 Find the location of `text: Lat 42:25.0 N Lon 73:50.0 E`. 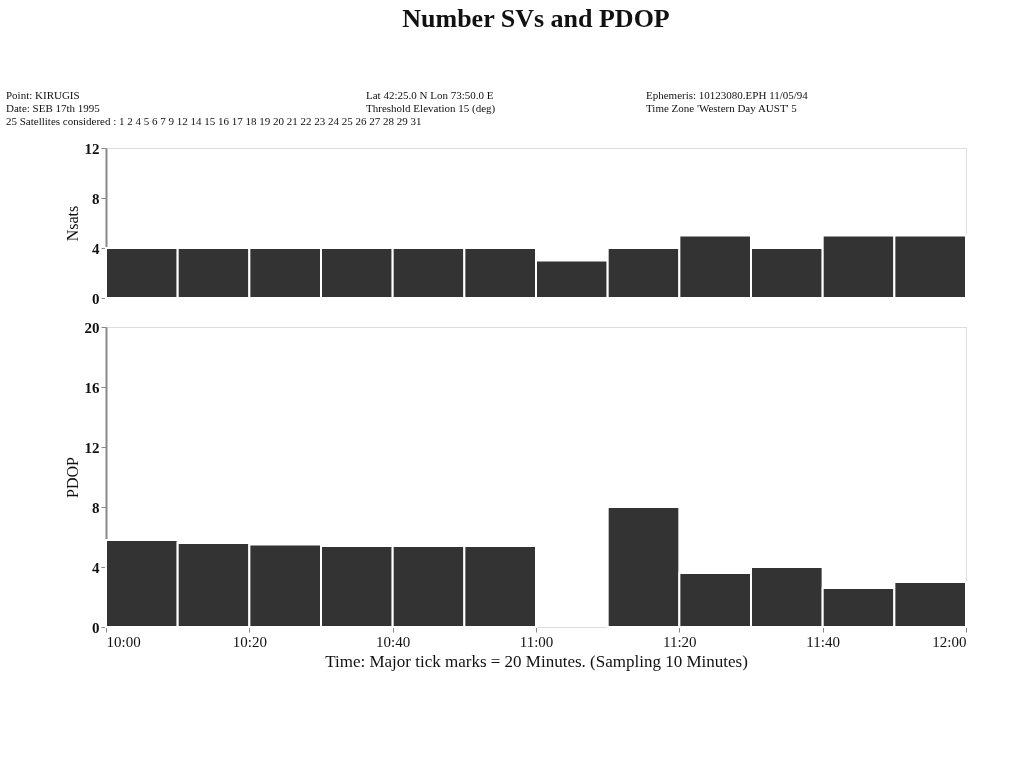

text: Lat 42:25.0 N Lon 73:50.0 E is located at coordinates (430, 95).